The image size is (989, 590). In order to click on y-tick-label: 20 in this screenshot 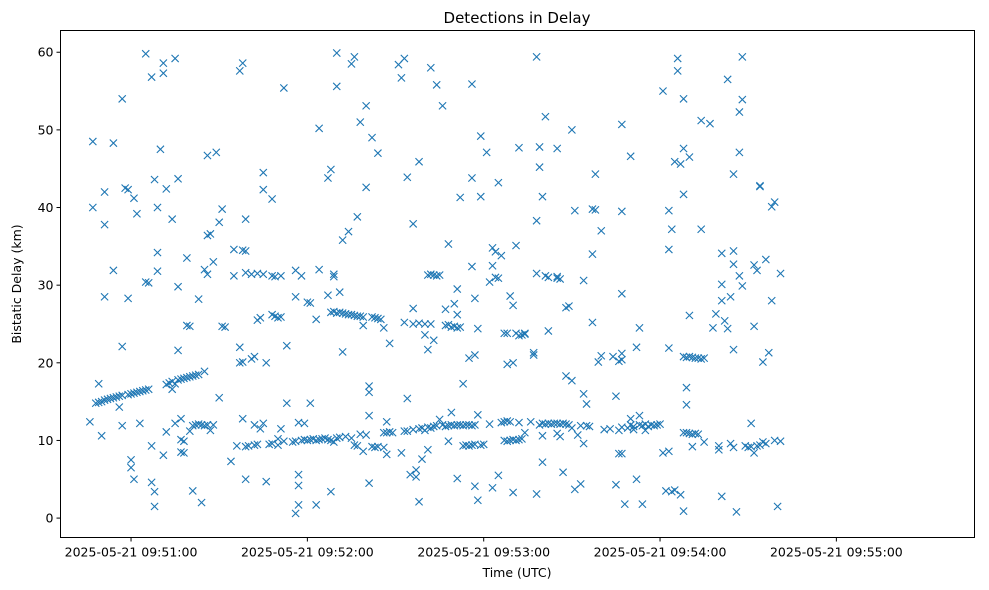, I will do `click(46, 362)`.